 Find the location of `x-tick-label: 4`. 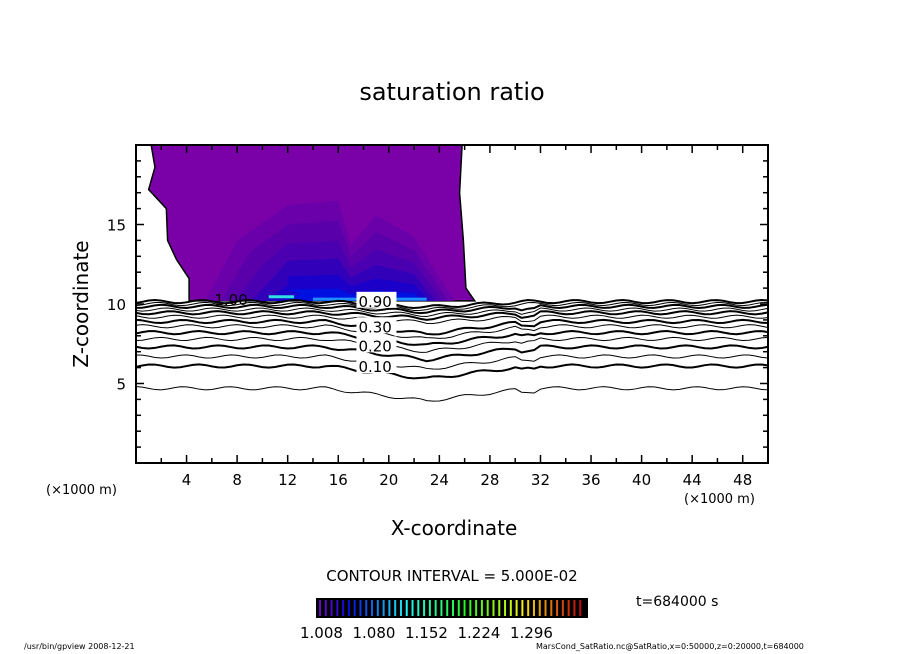

x-tick-label: 4 is located at coordinates (187, 480).